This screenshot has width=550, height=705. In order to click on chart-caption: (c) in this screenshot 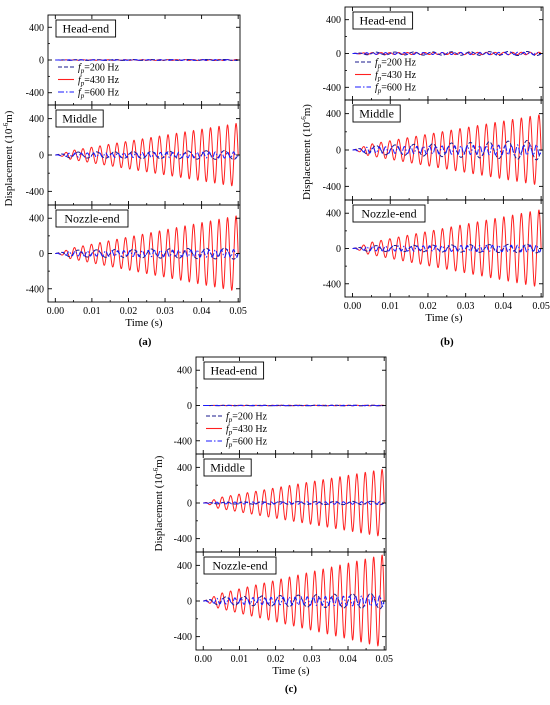, I will do `click(291, 689)`.